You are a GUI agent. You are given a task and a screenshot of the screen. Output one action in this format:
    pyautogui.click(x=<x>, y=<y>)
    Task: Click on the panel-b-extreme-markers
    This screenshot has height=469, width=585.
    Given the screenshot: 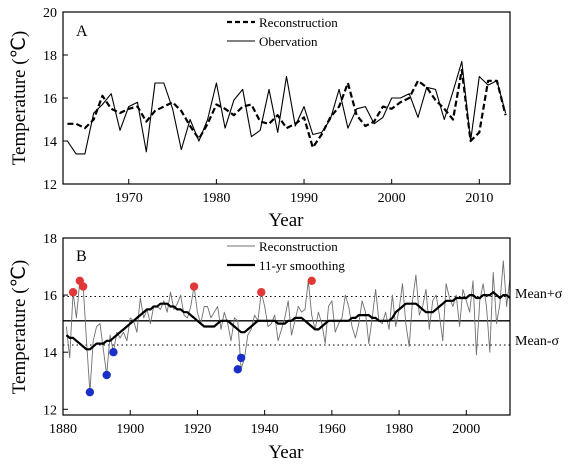 What is the action you would take?
    pyautogui.click(x=192, y=336)
    